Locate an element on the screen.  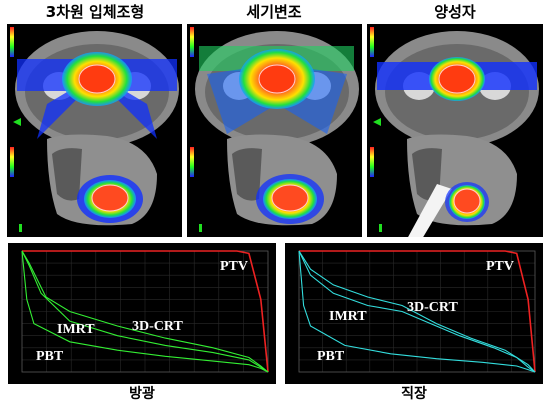
caption-rectum: 직장 is located at coordinates (414, 394).